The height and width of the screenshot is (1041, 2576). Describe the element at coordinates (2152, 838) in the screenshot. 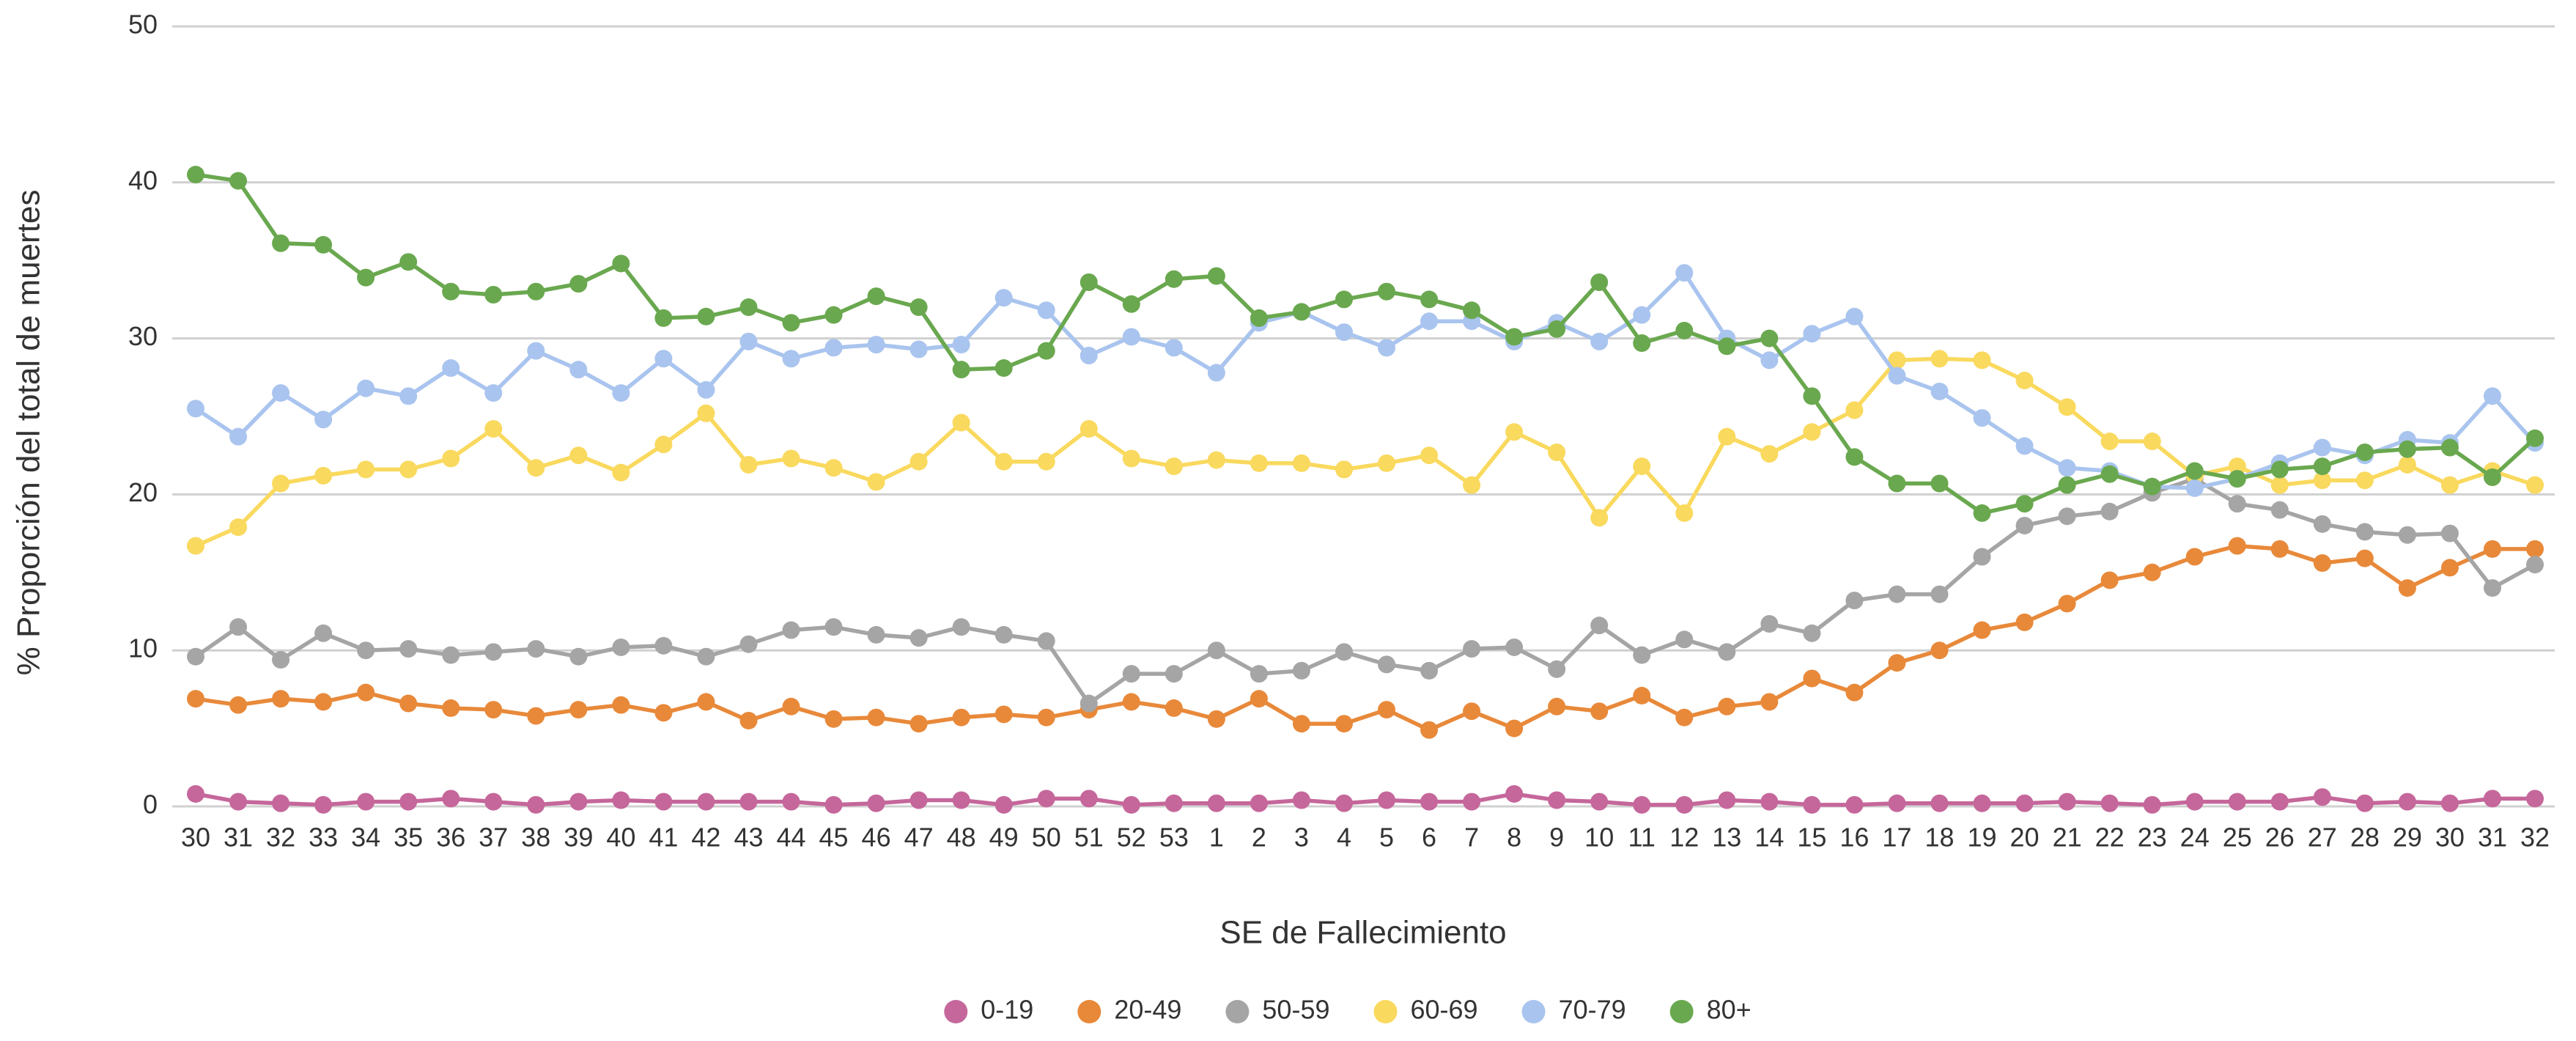

I see `x-tick-label: 23` at that location.